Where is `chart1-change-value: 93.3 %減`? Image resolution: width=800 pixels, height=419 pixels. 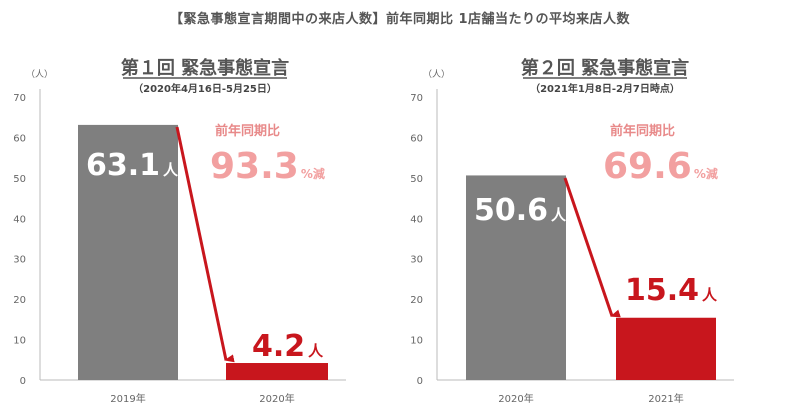 chart1-change-value: 93.3 %減 is located at coordinates (267, 166).